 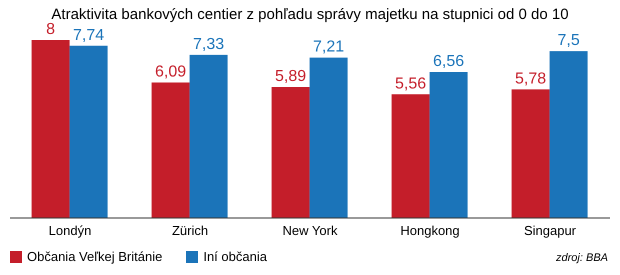 What do you see at coordinates (582, 258) in the screenshot?
I see `text: zdroj: BBA` at bounding box center [582, 258].